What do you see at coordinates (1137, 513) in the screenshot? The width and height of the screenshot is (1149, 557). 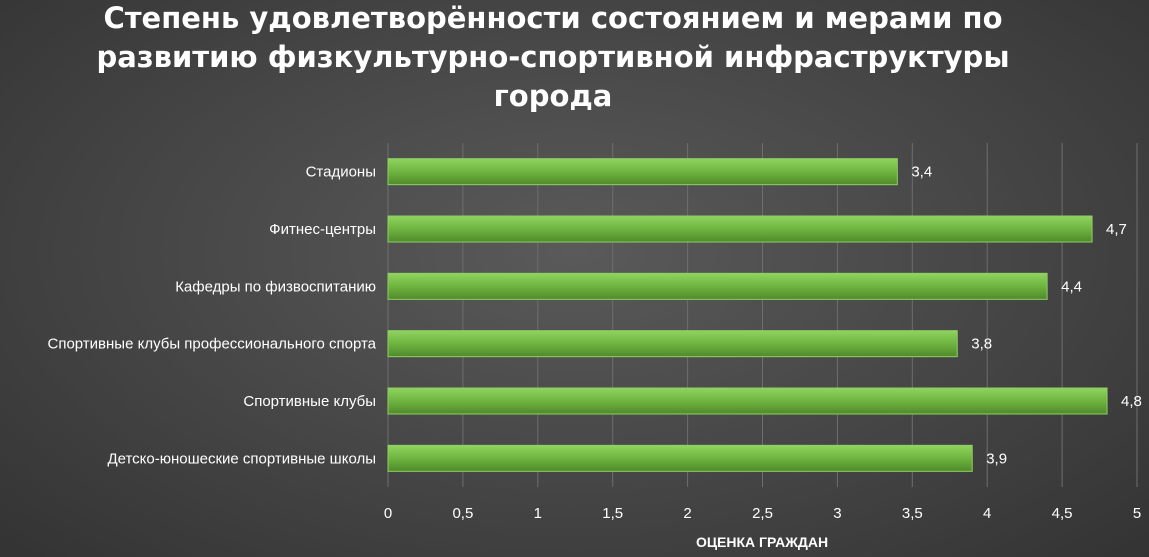 I see `x-tick-label: 5` at bounding box center [1137, 513].